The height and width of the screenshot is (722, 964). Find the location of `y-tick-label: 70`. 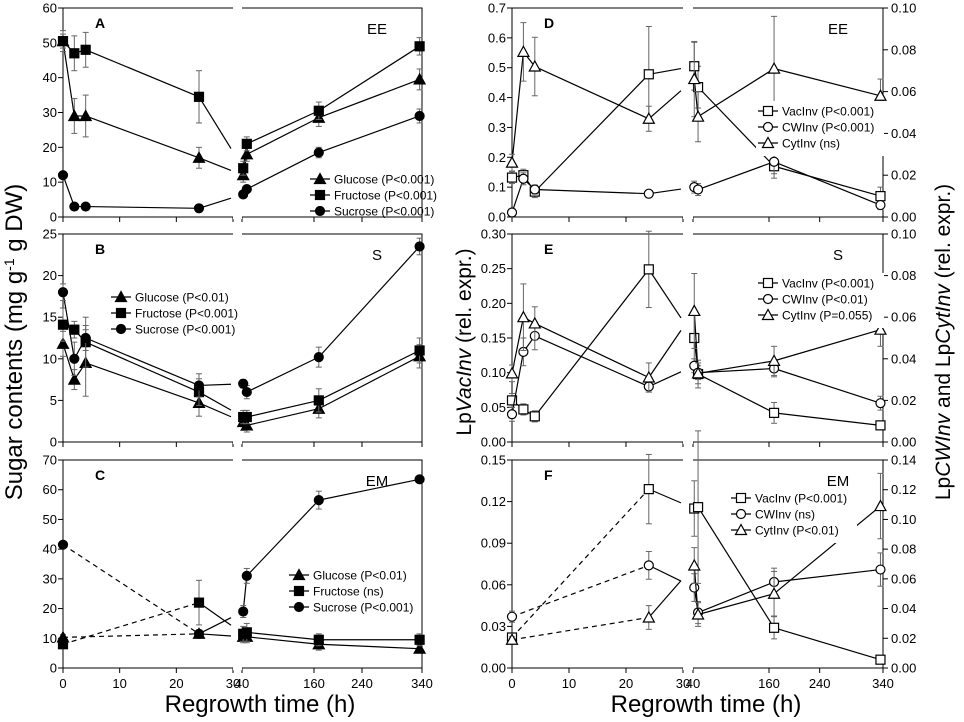

y-tick-label: 70 is located at coordinates (50, 460).